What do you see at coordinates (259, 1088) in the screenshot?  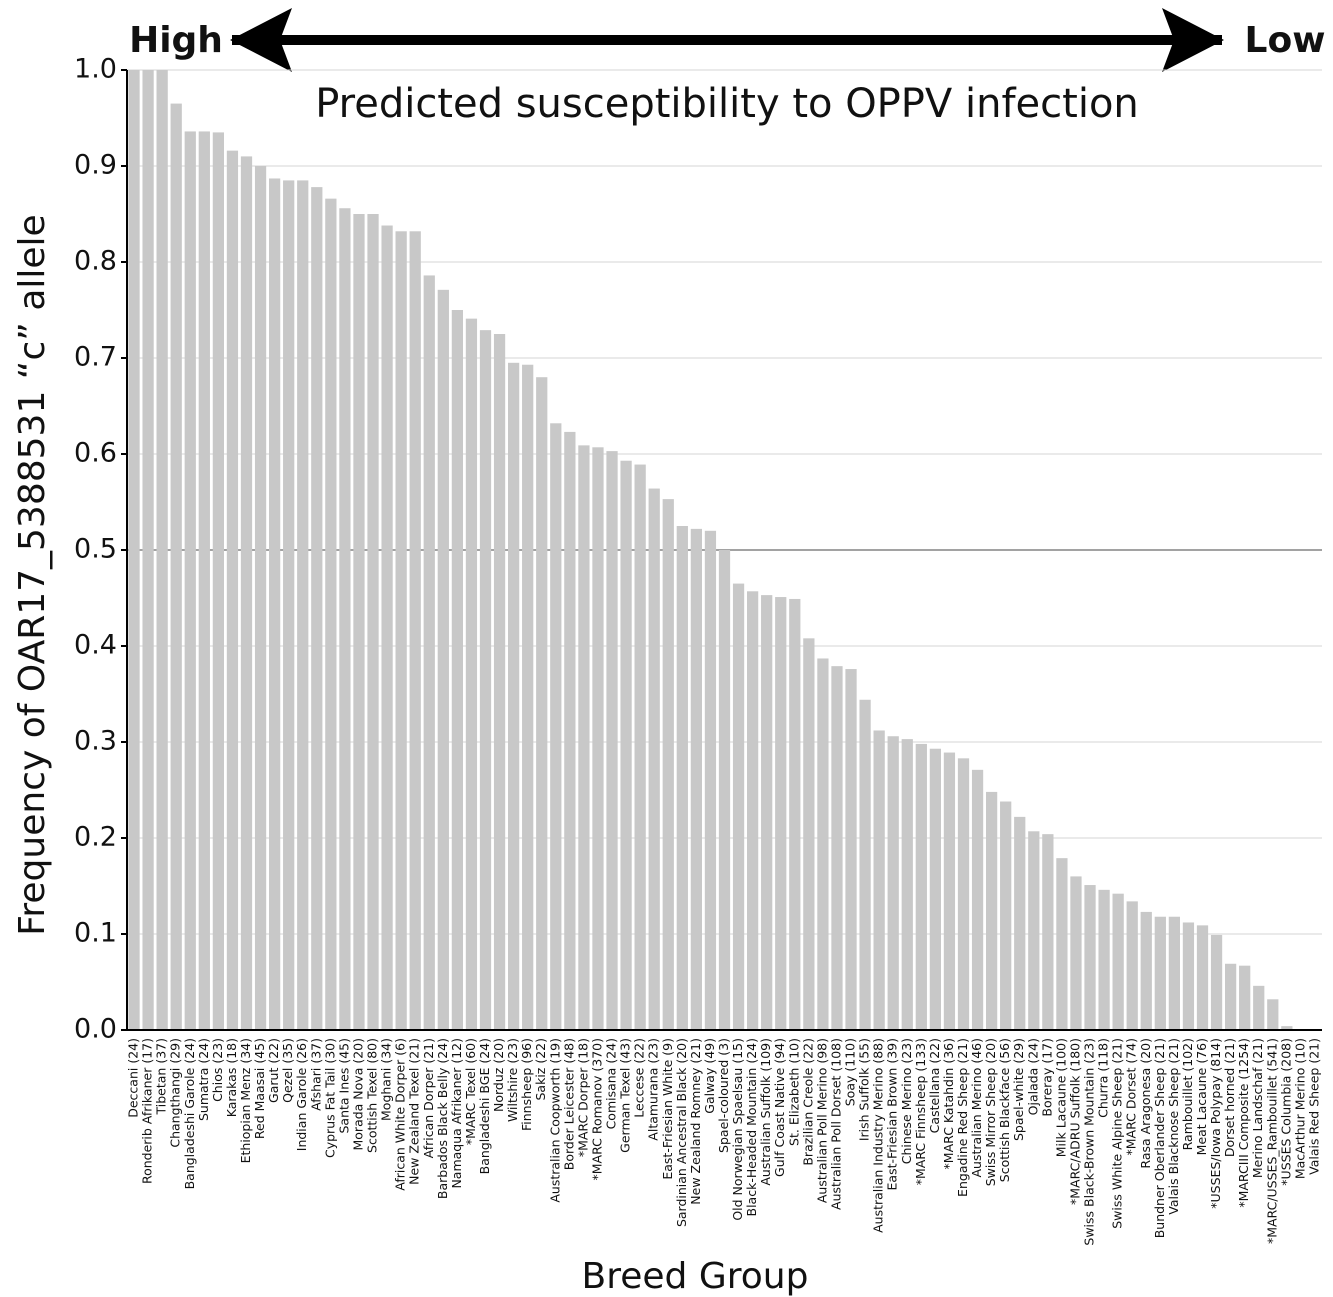 I see `x-tick-label: Red Maasai (45)` at bounding box center [259, 1088].